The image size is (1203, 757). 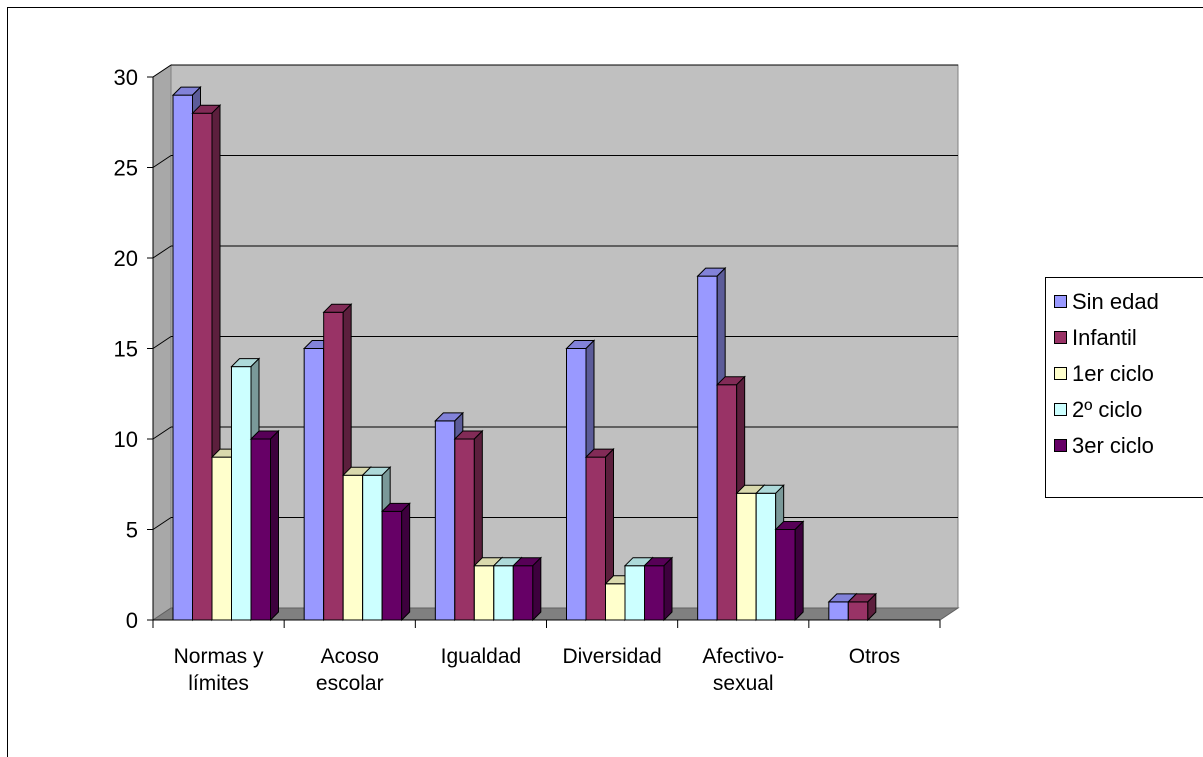 I want to click on legend-item-1er-ciclo: 1er ciclo, so click(x=1124, y=374).